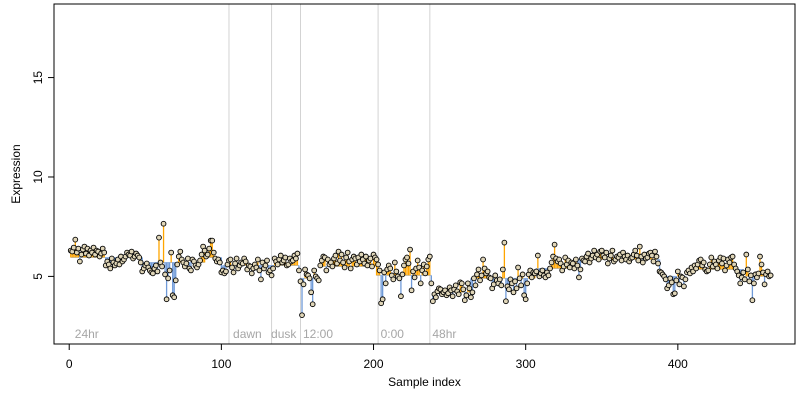 The image size is (800, 400). I want to click on time-annotation: 0:00, so click(393, 334).